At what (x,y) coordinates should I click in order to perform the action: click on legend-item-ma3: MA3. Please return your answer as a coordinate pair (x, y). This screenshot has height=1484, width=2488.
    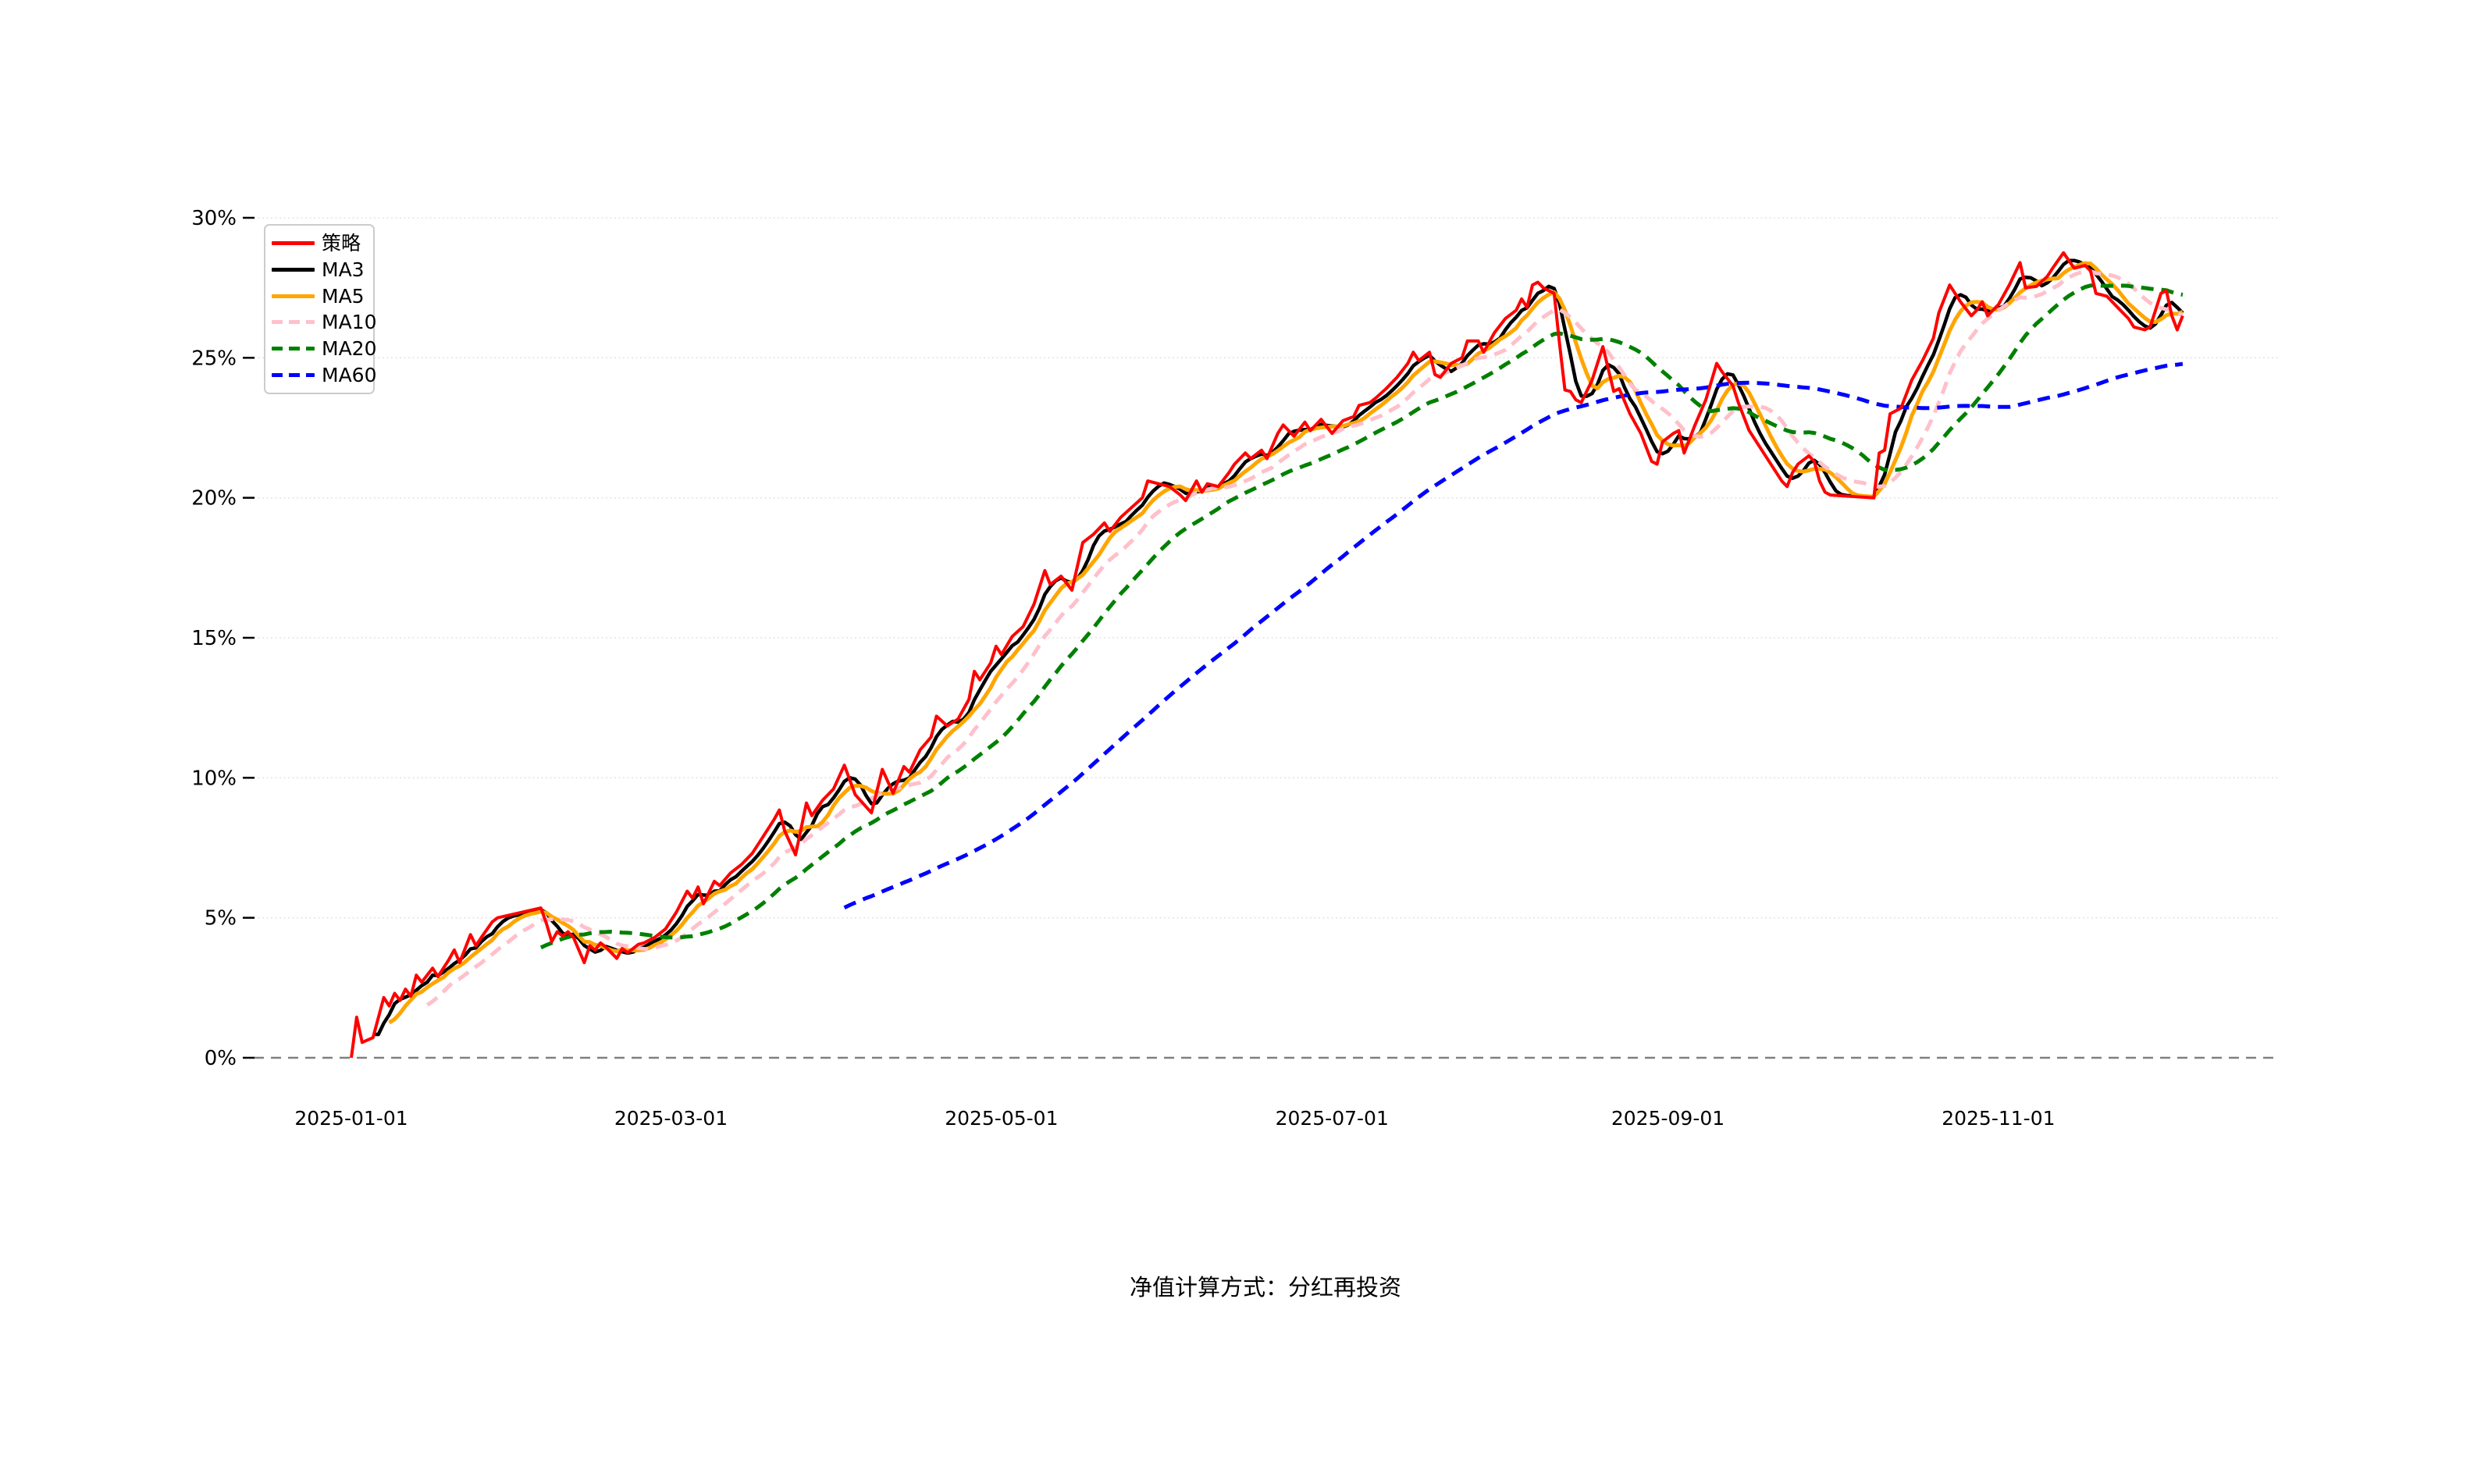
    Looking at the image, I should click on (319, 269).